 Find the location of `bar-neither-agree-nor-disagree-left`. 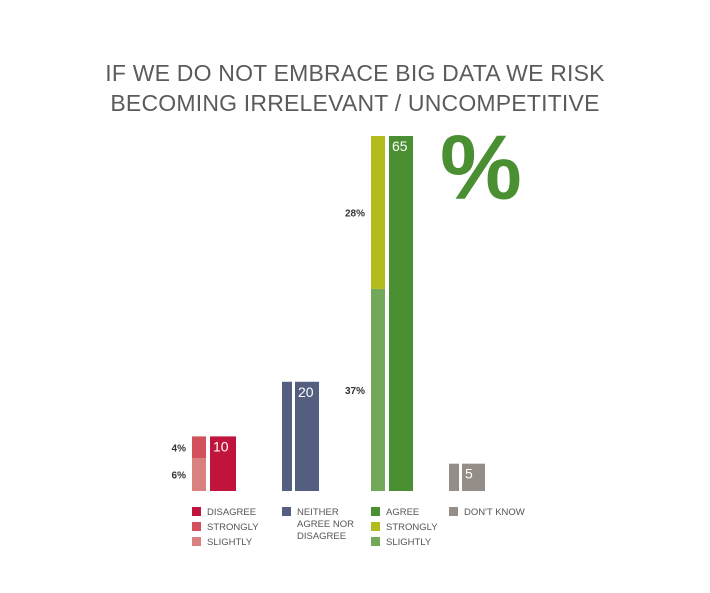

bar-neither-agree-nor-disagree-left is located at coordinates (287, 436).